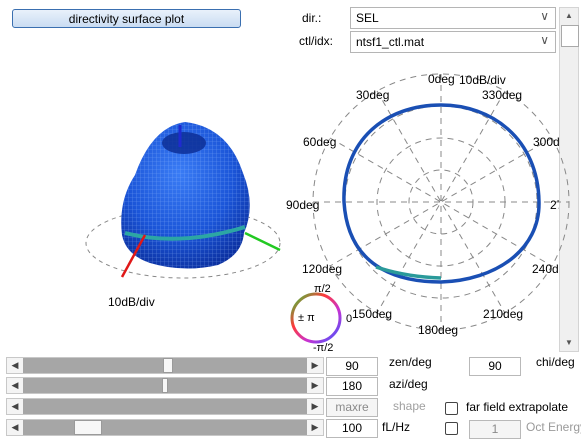 This screenshot has width=581, height=441. Describe the element at coordinates (322, 289) in the screenshot. I see `phase-top-label: π/2` at that location.